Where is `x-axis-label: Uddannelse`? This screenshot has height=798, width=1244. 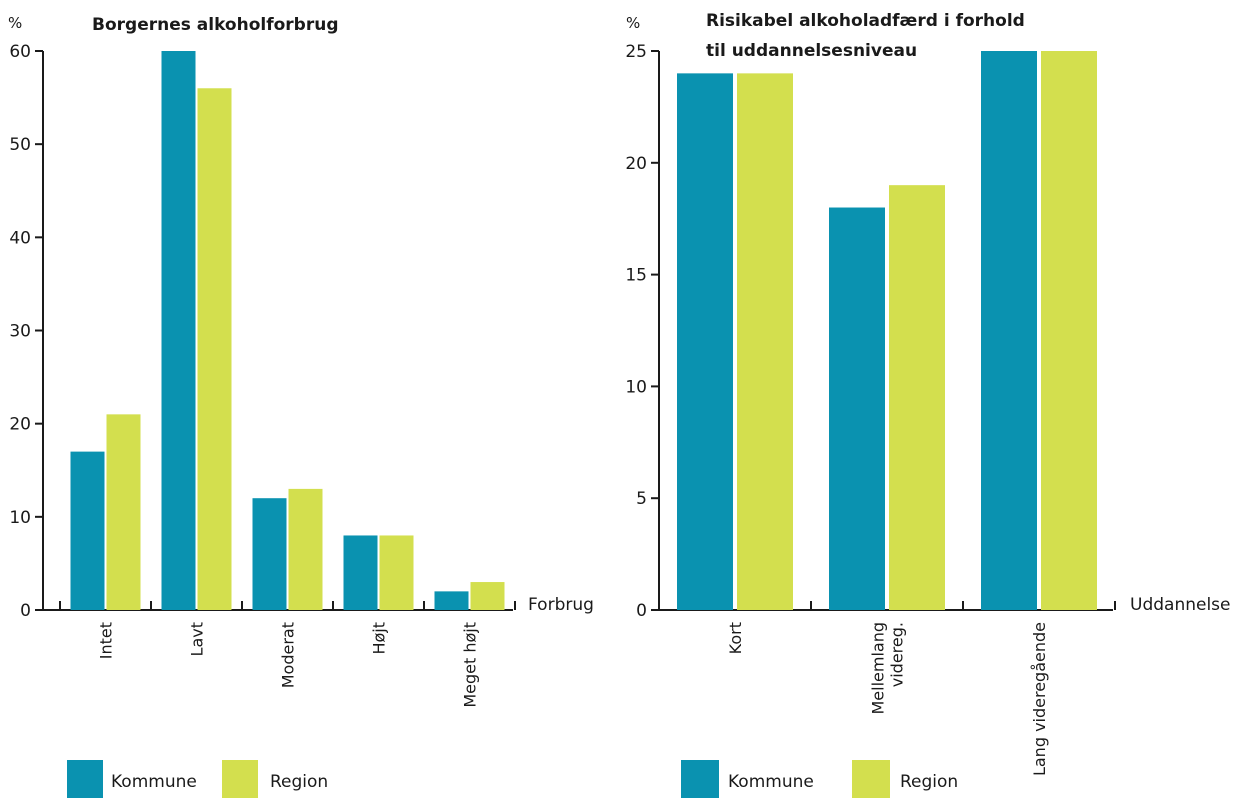
x-axis-label: Uddannelse is located at coordinates (1180, 605).